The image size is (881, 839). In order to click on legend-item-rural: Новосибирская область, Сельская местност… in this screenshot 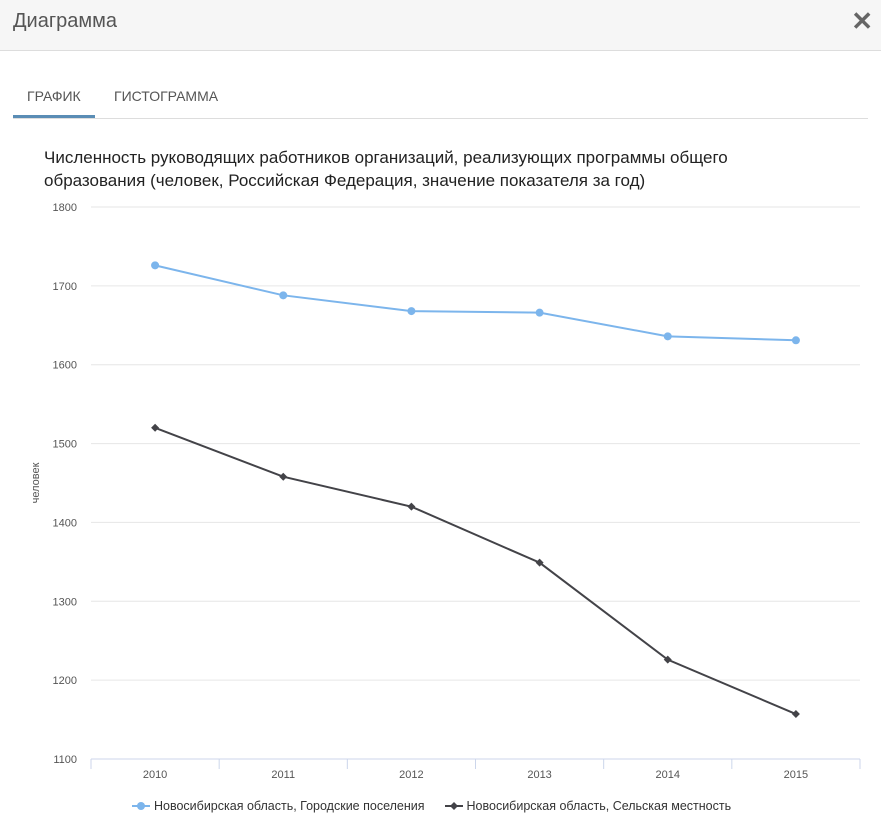, I will do `click(588, 806)`.